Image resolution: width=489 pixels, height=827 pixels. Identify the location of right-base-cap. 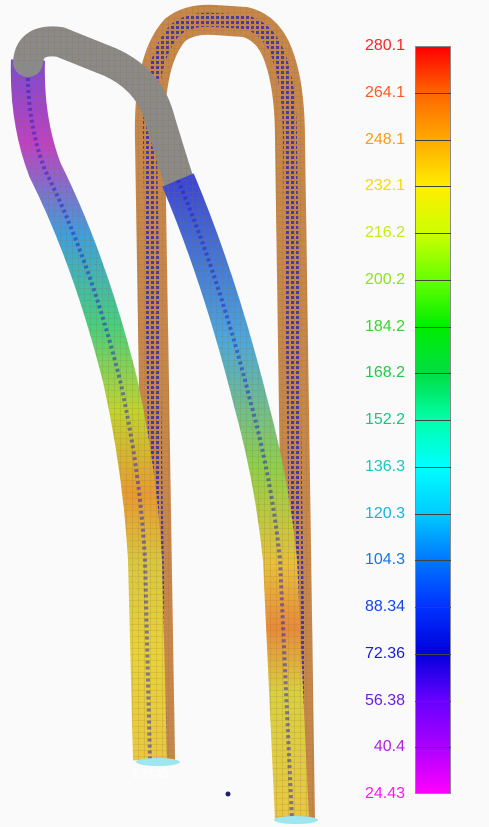
(296, 820).